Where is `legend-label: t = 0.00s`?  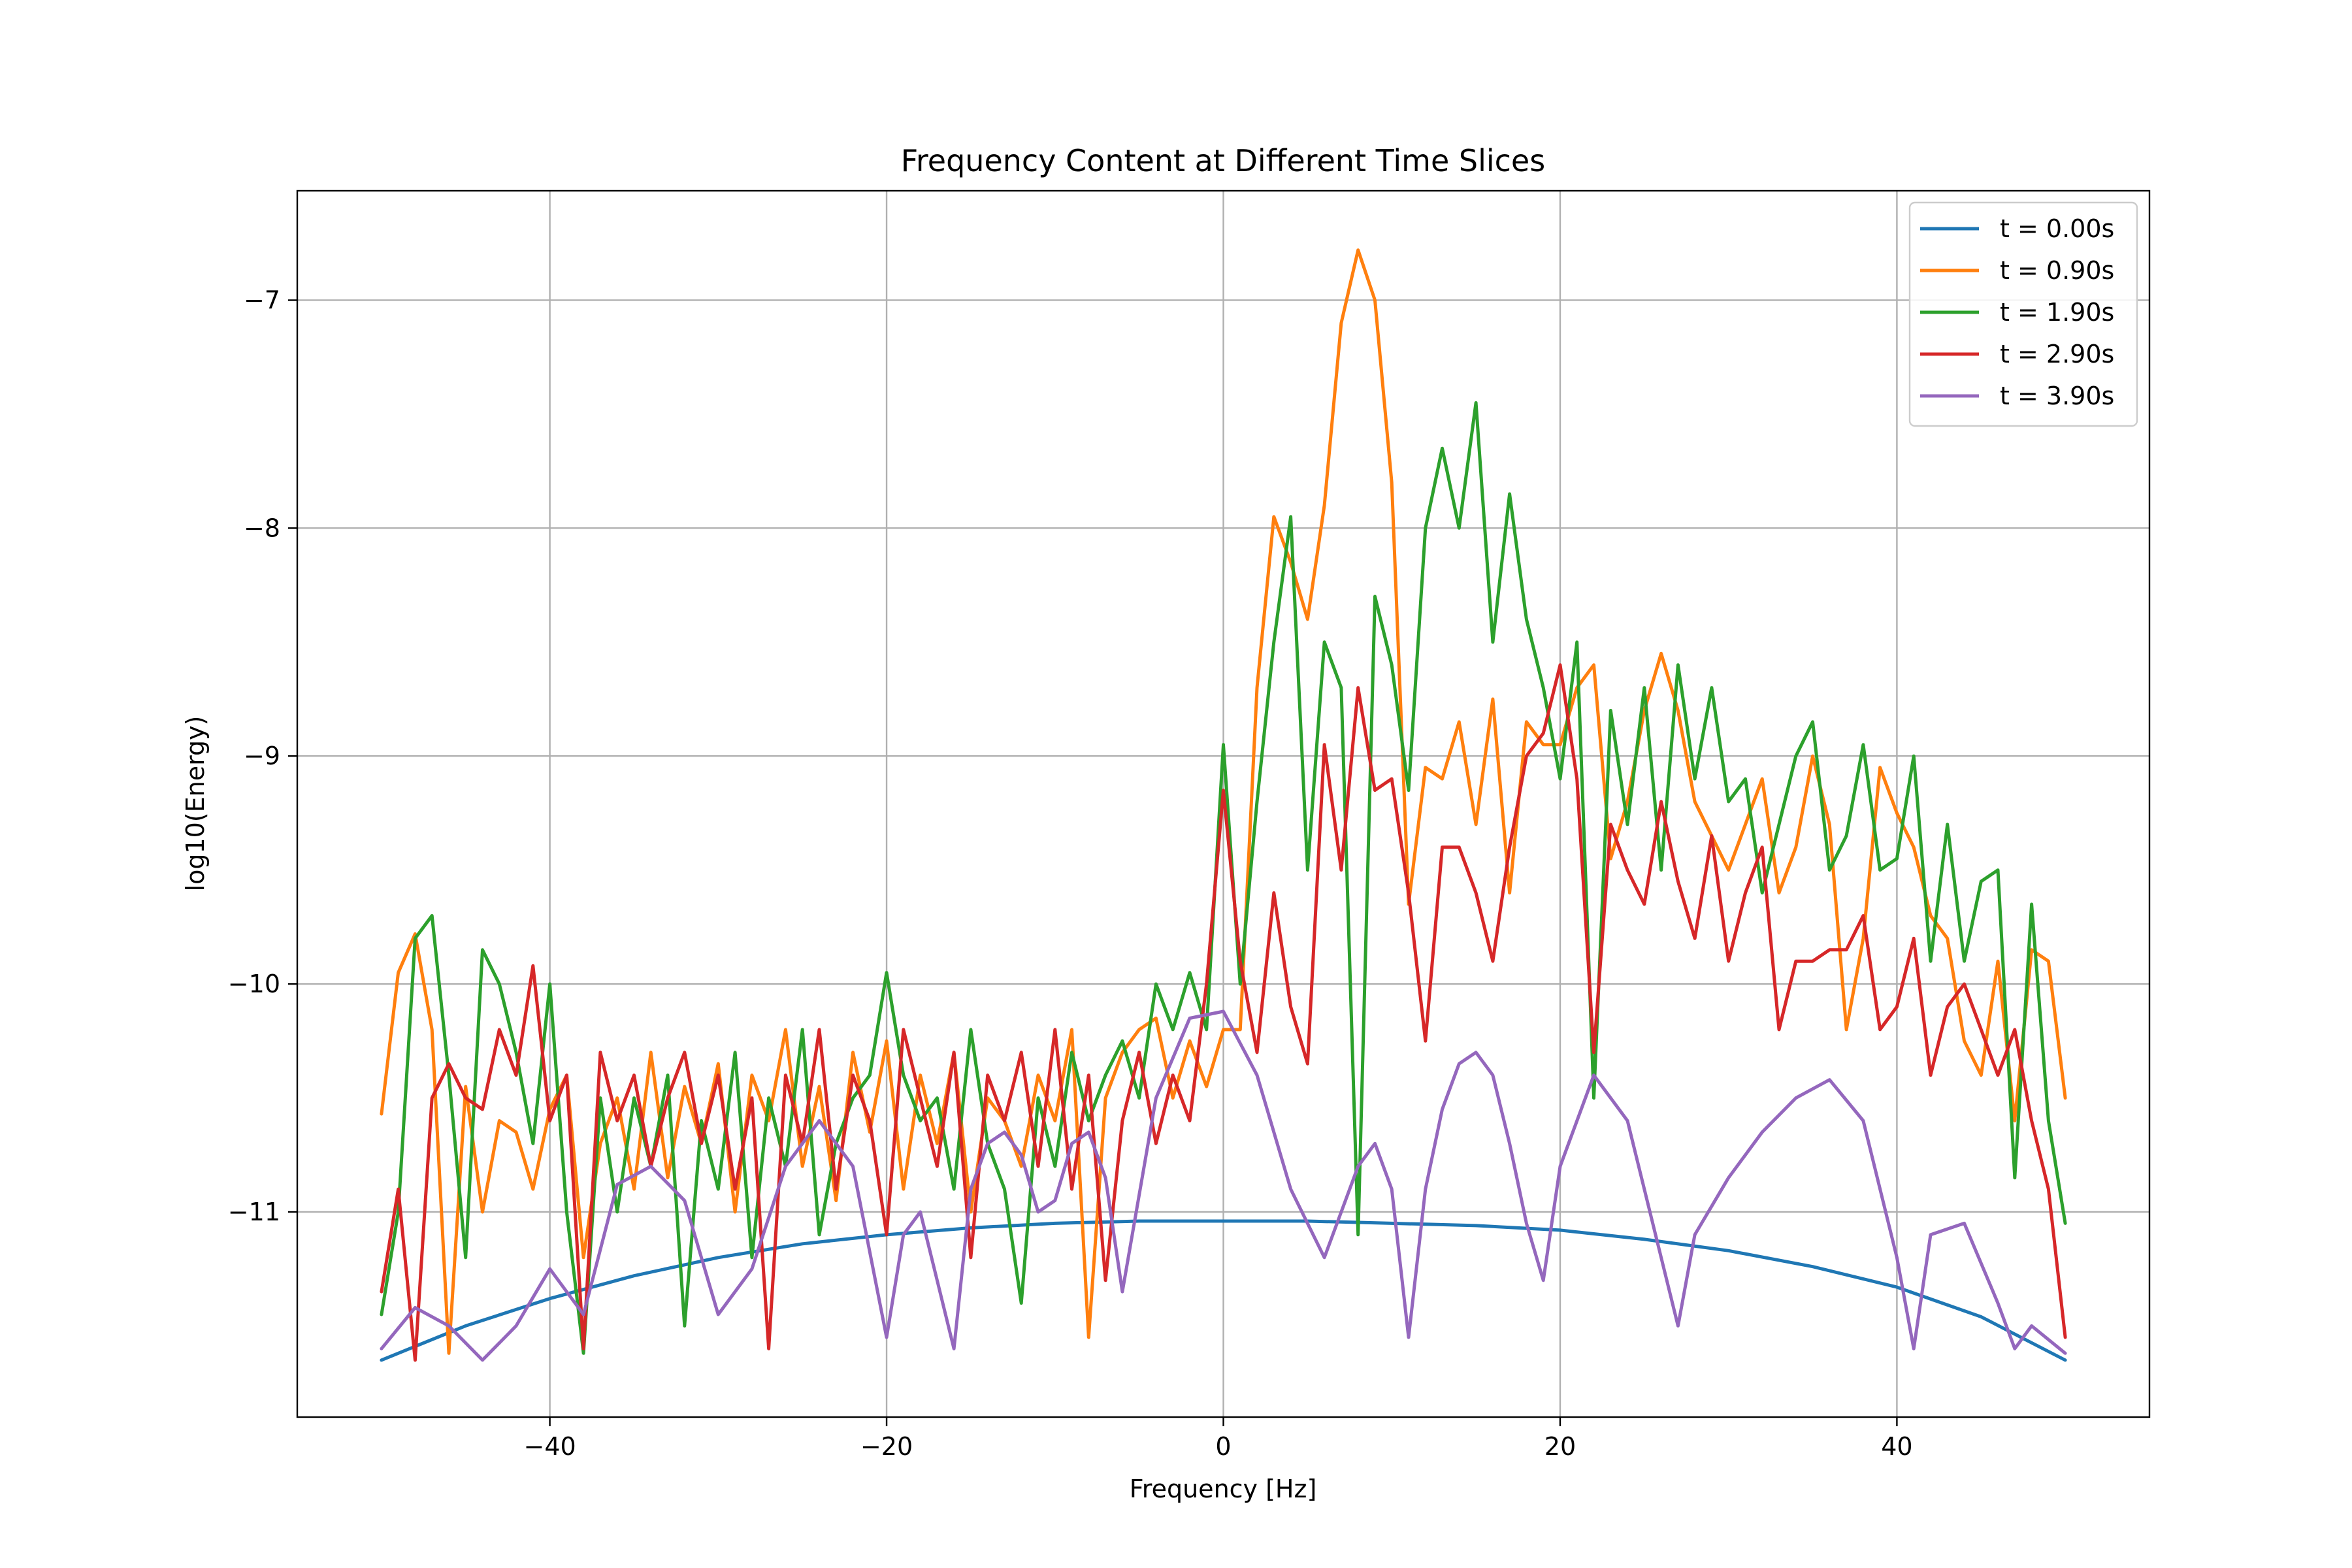 legend-label: t = 0.00s is located at coordinates (2057, 228).